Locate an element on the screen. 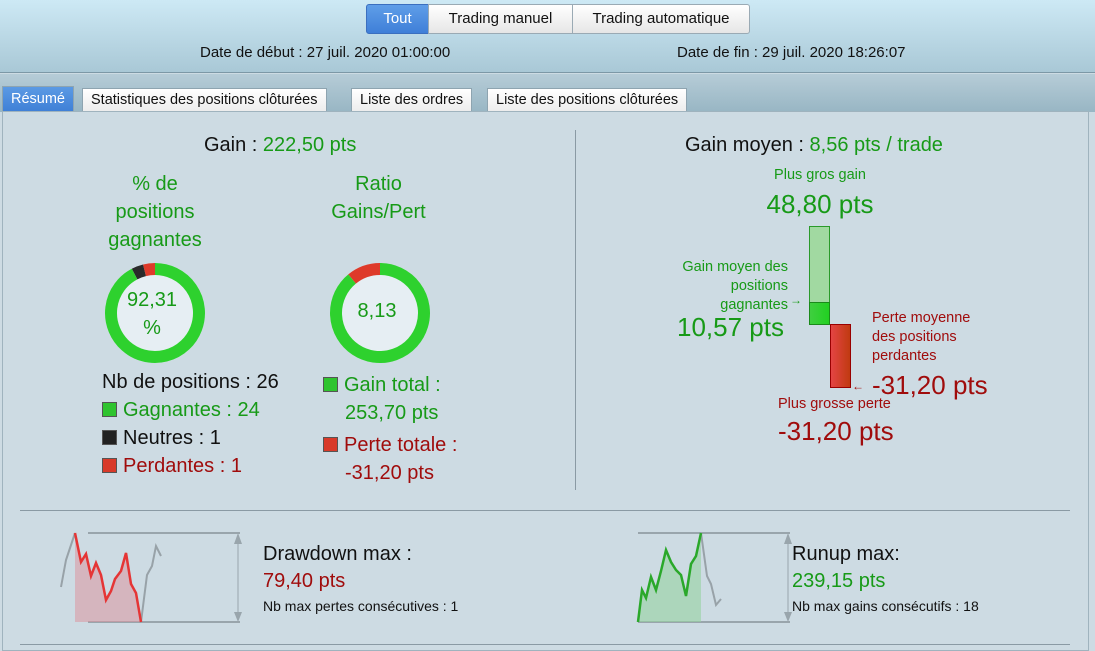  donut-segment-neutrals is located at coordinates (139, 272).